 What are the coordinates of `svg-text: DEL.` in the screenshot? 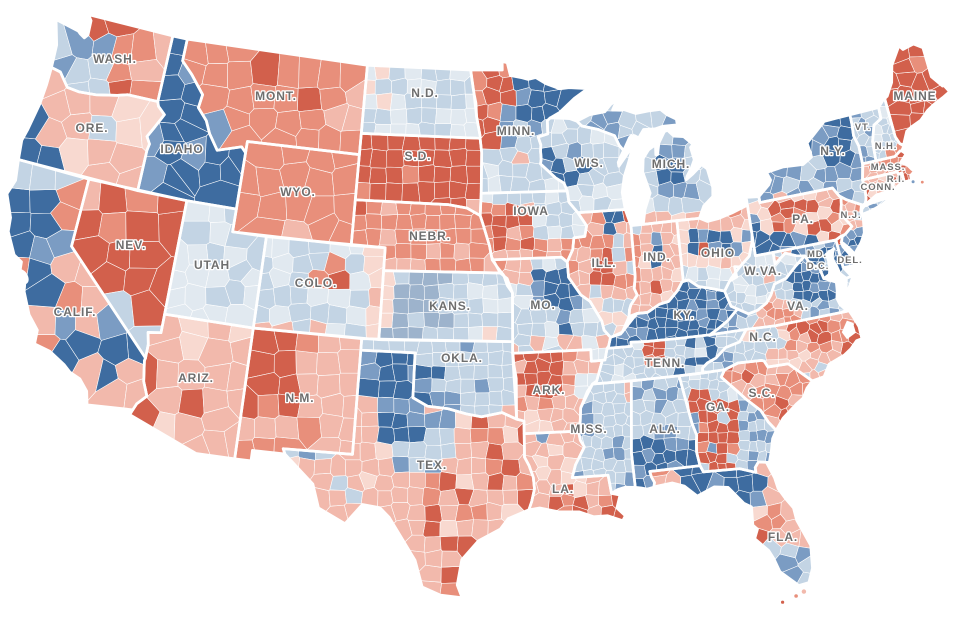 It's located at (849, 260).